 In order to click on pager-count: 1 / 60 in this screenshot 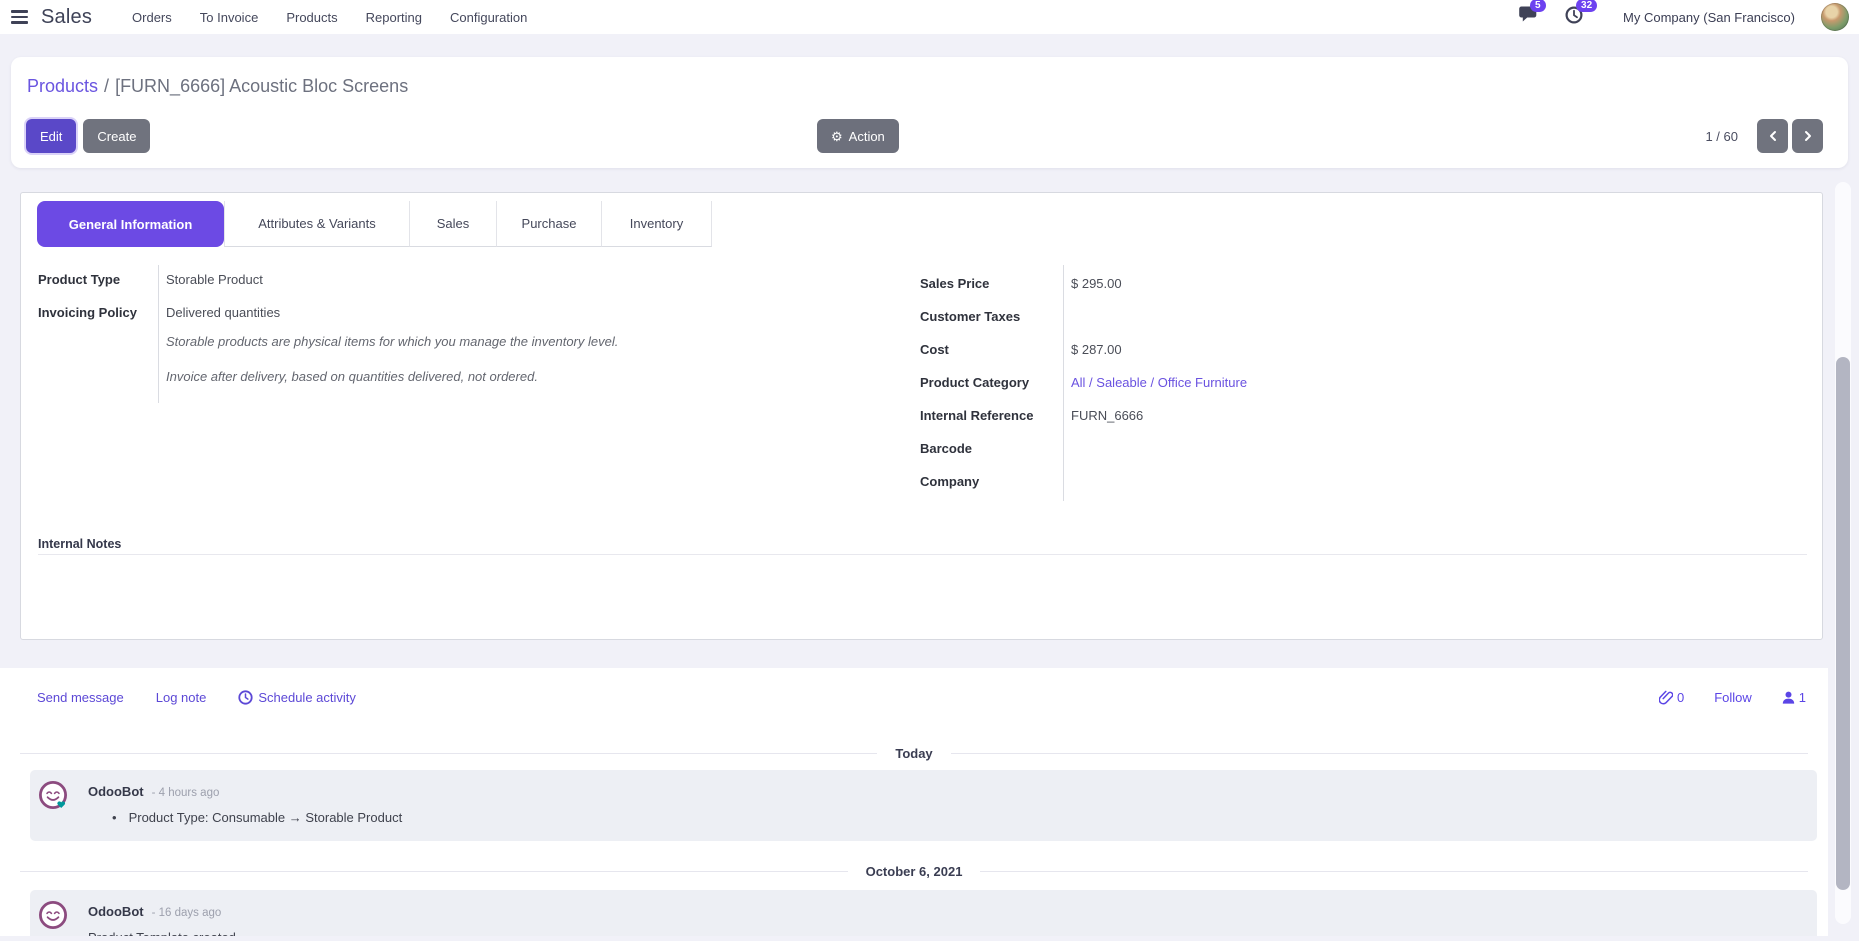, I will do `click(1721, 136)`.